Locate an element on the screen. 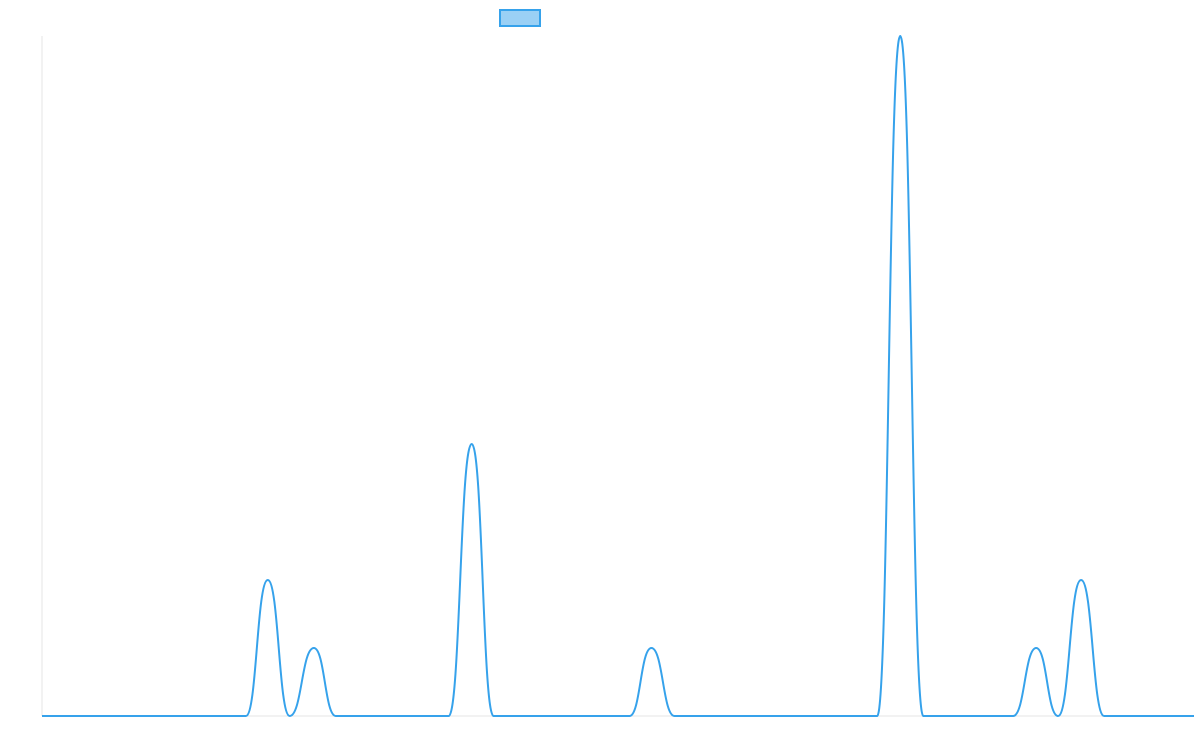 The height and width of the screenshot is (750, 1200). legend is located at coordinates (520, 18).